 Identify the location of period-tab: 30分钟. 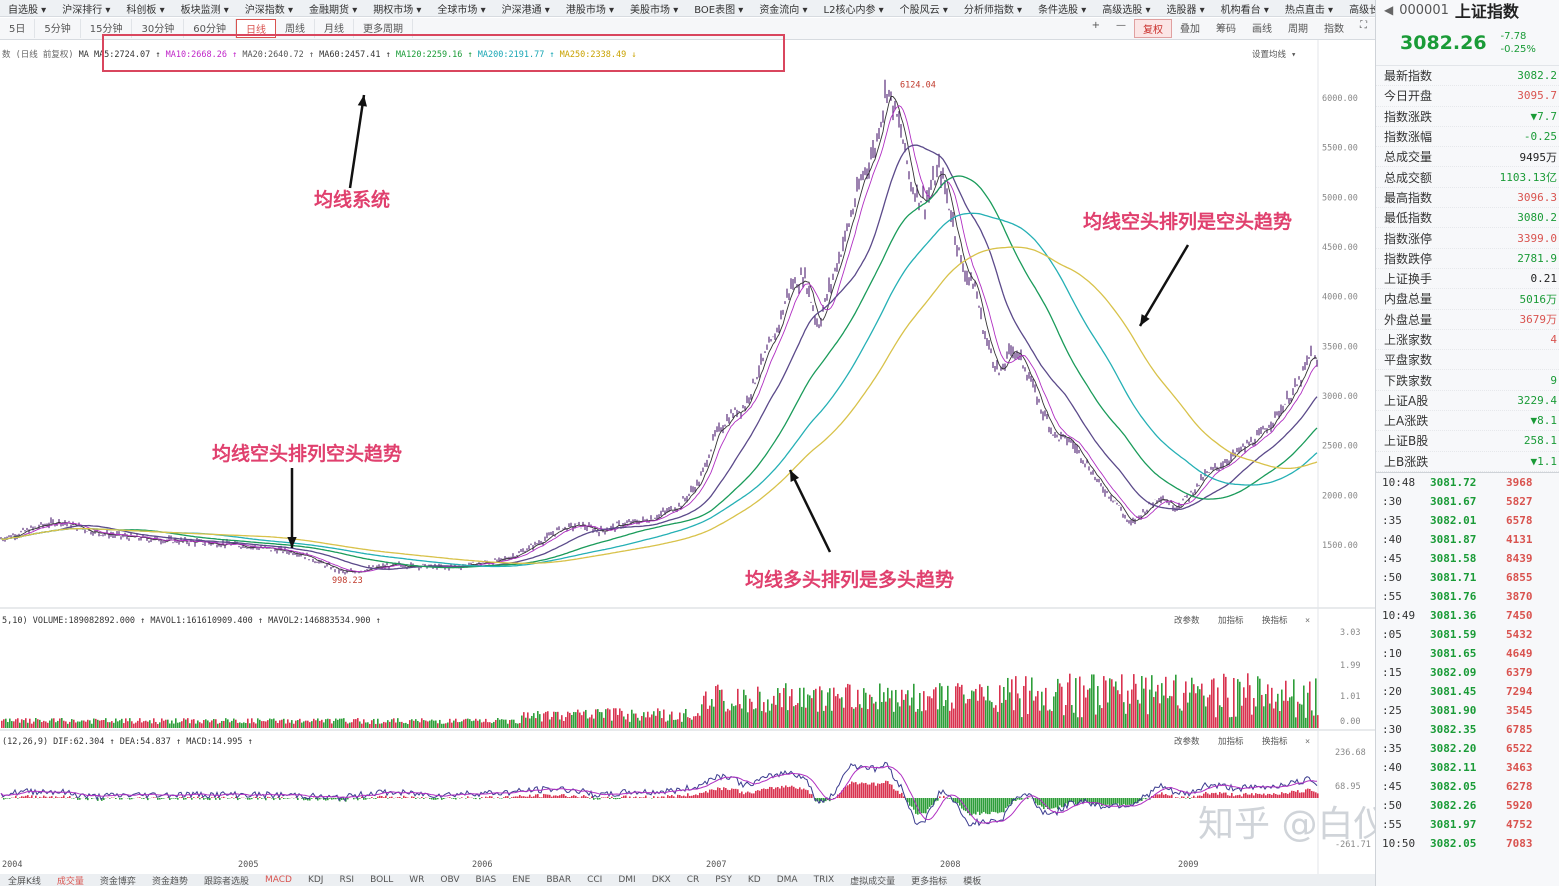
(158, 28).